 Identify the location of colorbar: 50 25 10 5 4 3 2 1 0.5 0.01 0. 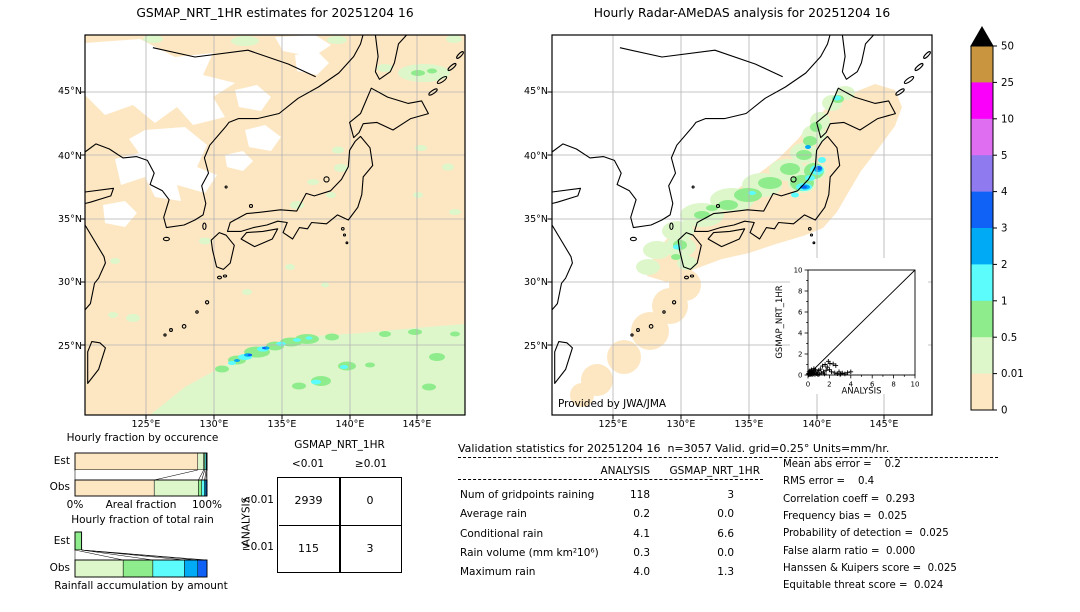
(1021, 224).